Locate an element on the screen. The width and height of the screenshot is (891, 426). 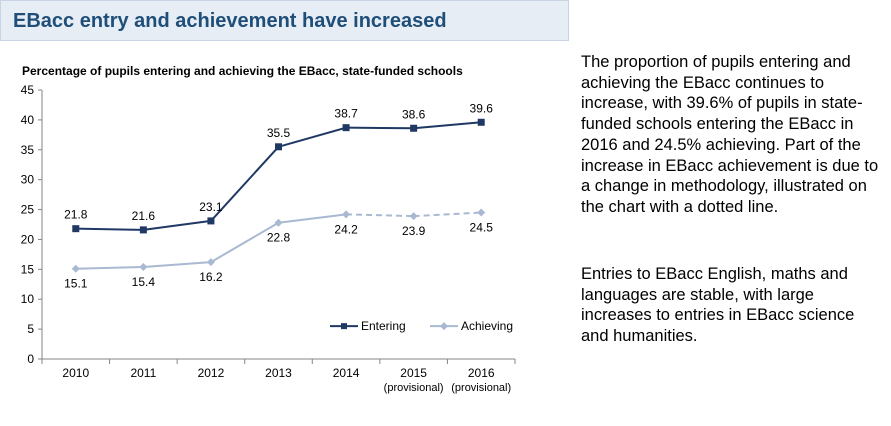
entering-data-label: 38.7 is located at coordinates (346, 114).